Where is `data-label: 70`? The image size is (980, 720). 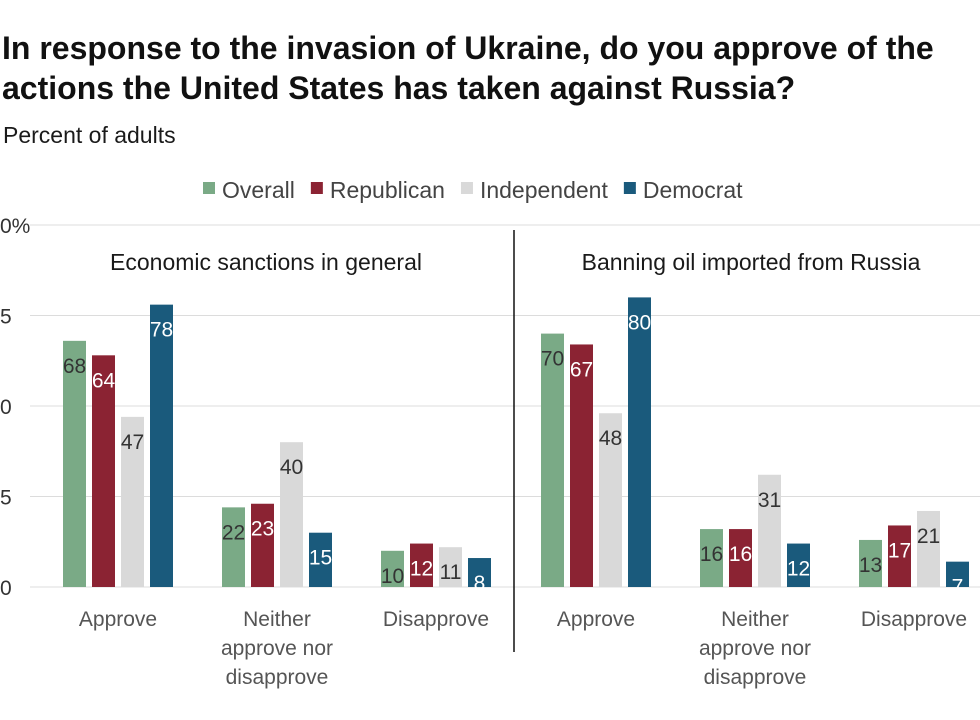
data-label: 70 is located at coordinates (552, 359).